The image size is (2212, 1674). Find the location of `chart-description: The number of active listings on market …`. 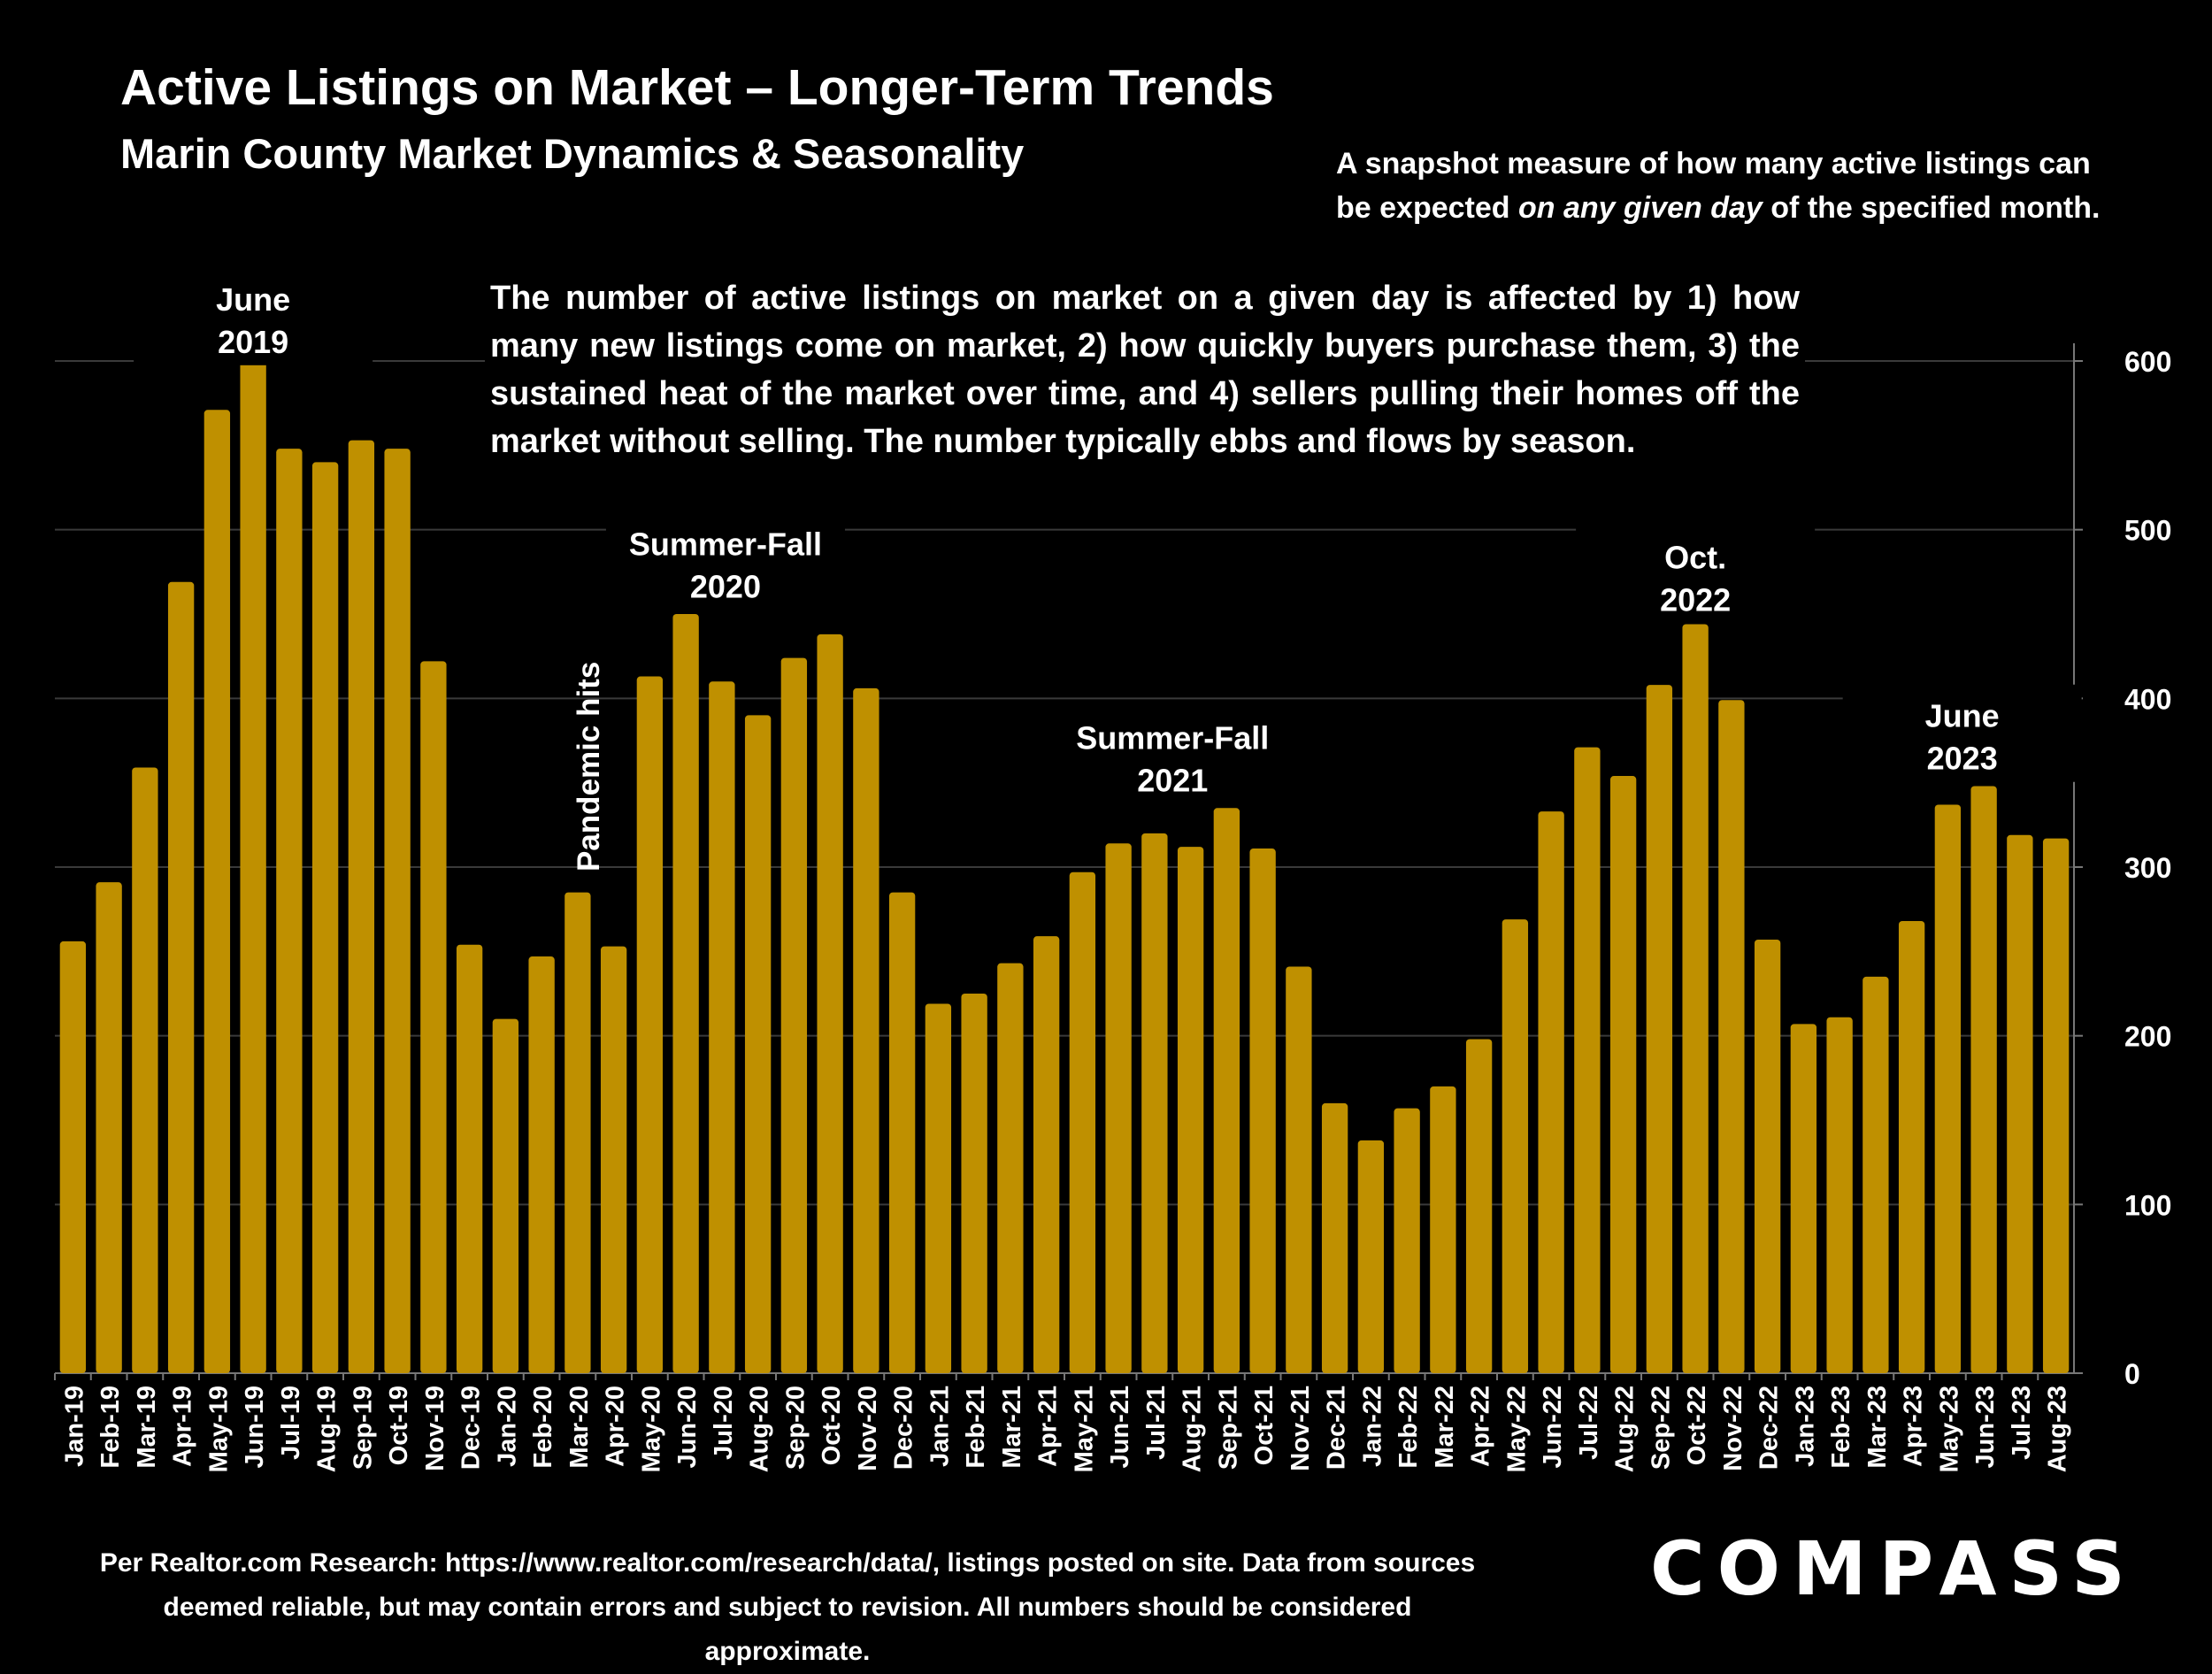

chart-description: The number of active listings on market … is located at coordinates (1145, 370).